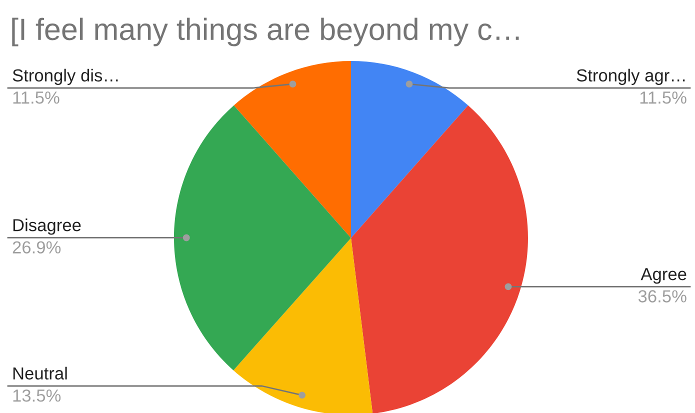 Image resolution: width=695 pixels, height=413 pixels. I want to click on slice-label: Agree, so click(663, 276).